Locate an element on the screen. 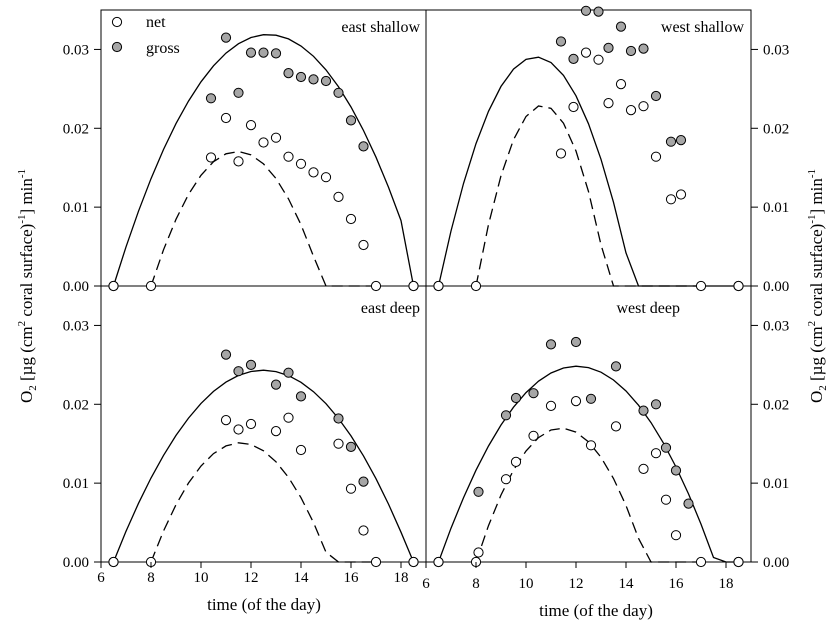 The width and height of the screenshot is (834, 626). x-tick-label-east-deep: 14 is located at coordinates (302, 578).